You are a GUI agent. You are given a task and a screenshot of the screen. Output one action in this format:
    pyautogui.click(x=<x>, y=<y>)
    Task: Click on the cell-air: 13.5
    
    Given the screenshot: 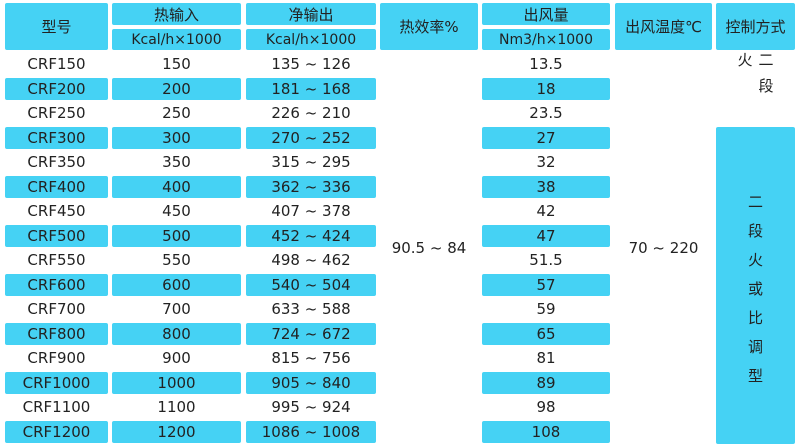 What is the action you would take?
    pyautogui.click(x=546, y=64)
    